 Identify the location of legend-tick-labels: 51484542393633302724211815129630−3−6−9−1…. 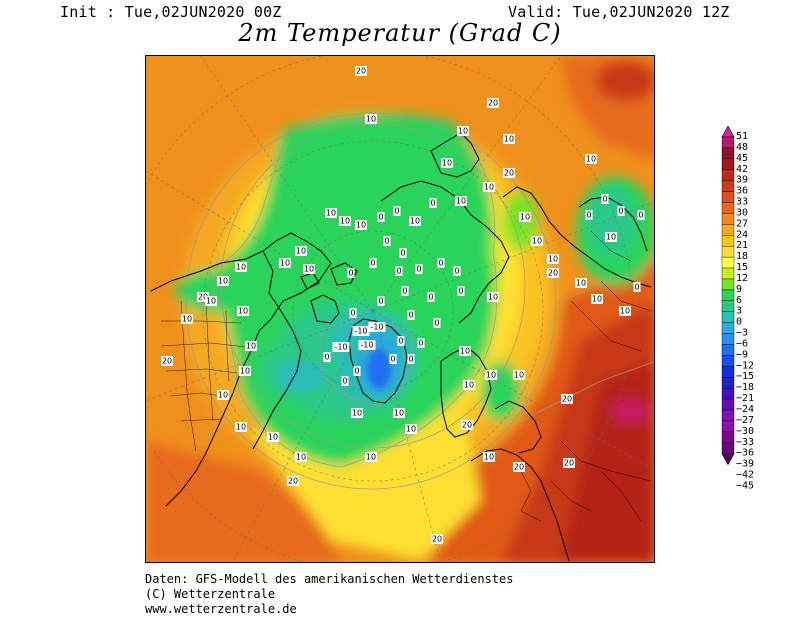
(745, 311).